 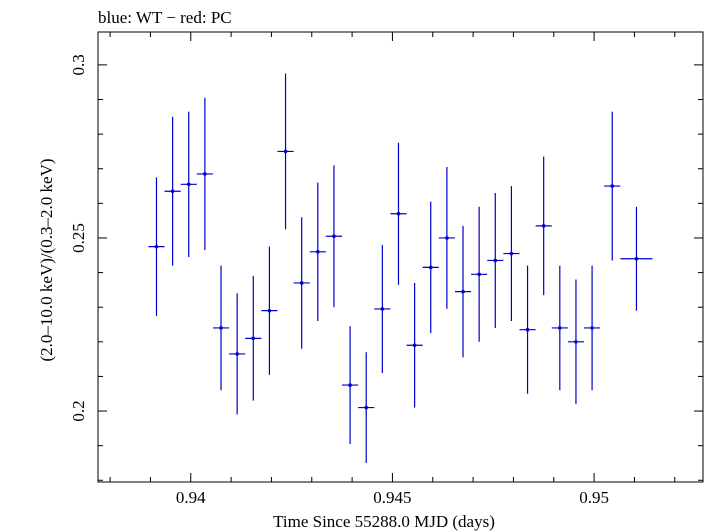 I want to click on y-tick-label: 0.3, so click(x=78, y=64).